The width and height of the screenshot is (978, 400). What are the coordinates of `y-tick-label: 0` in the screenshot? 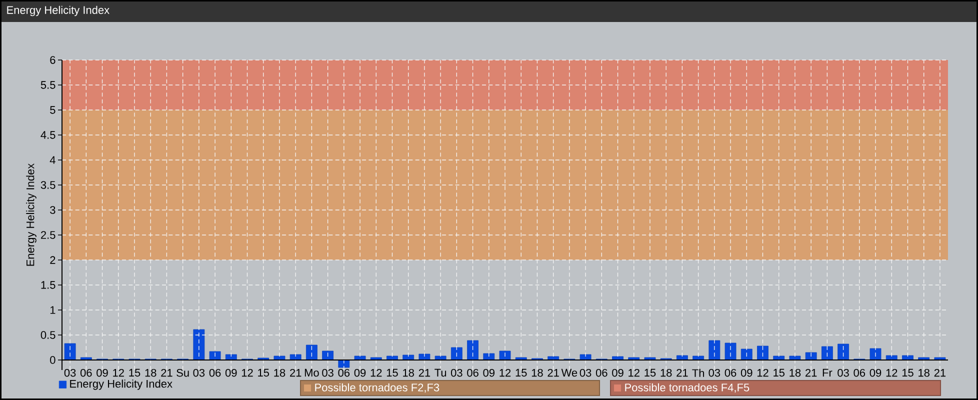 It's located at (53, 360).